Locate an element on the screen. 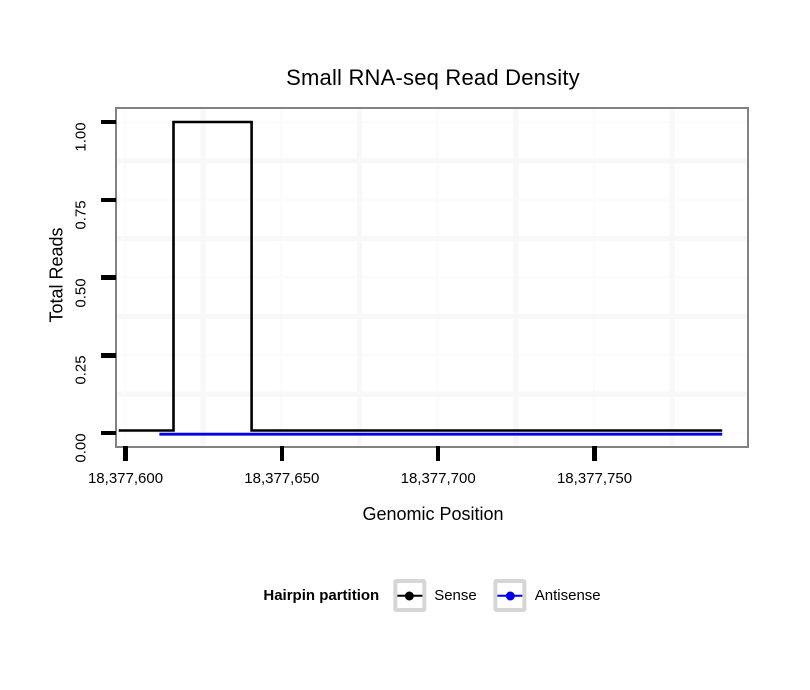 The width and height of the screenshot is (810, 690). sense-key-icon is located at coordinates (410, 595).